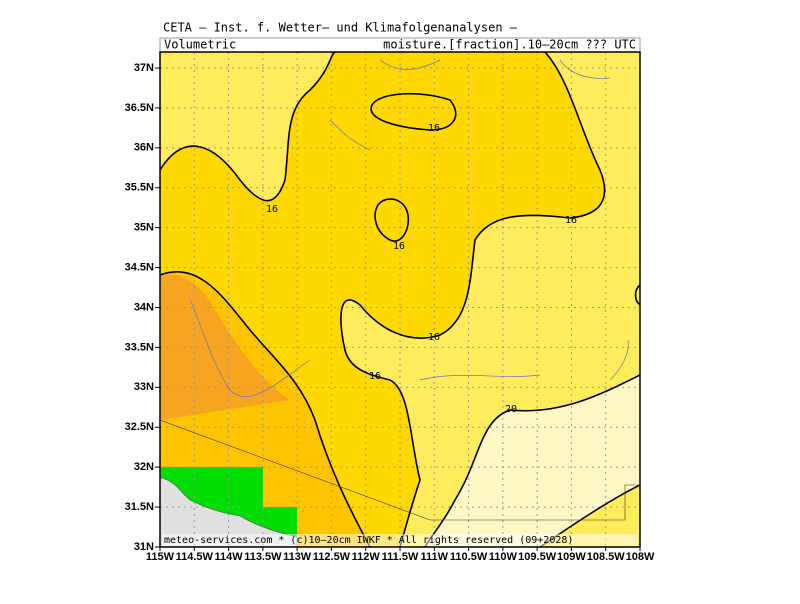  I want to click on lat-label: 34.5N, so click(139, 267).